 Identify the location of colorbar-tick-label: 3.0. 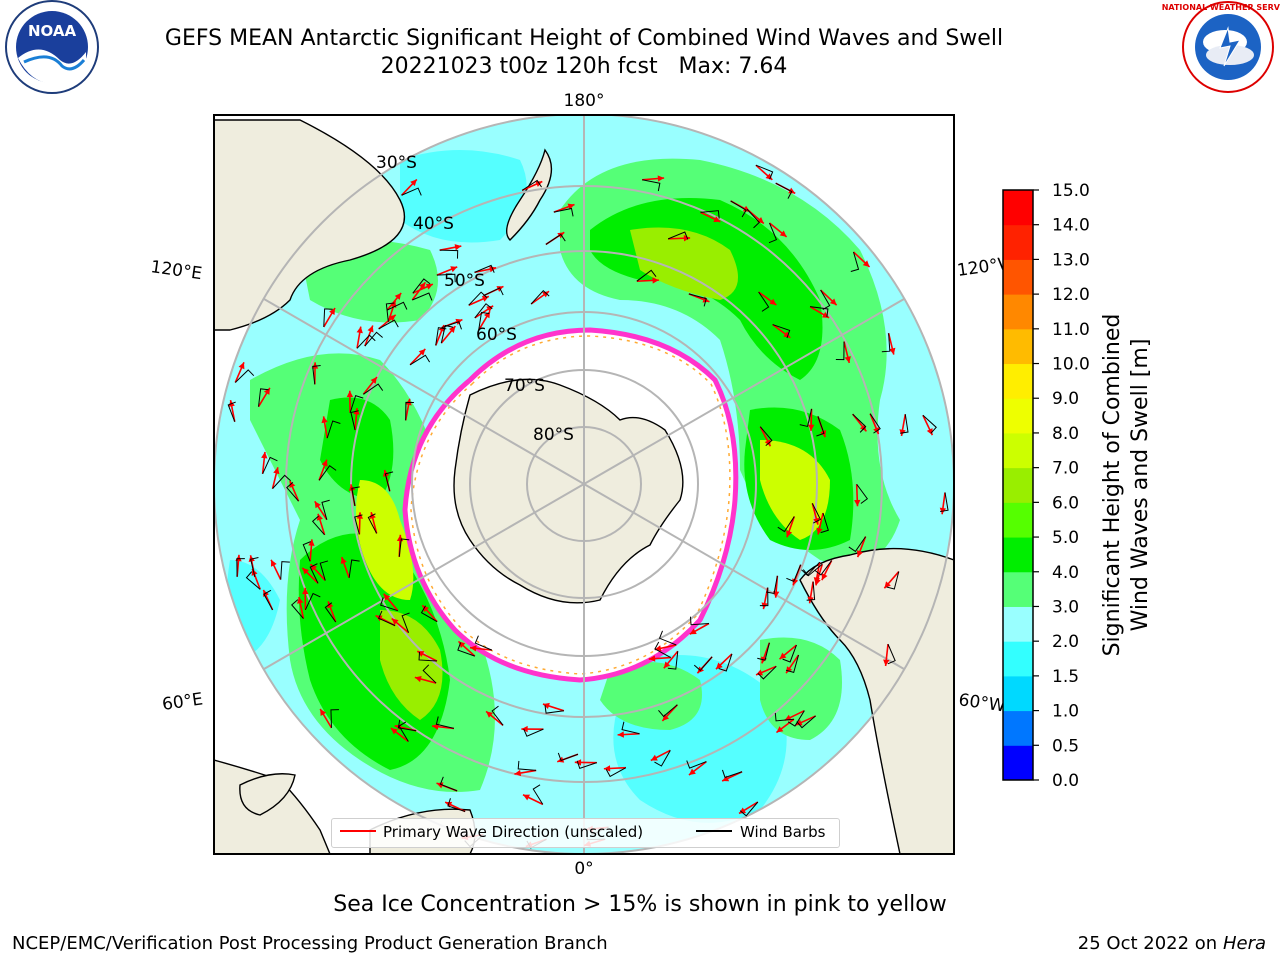
(1065, 607).